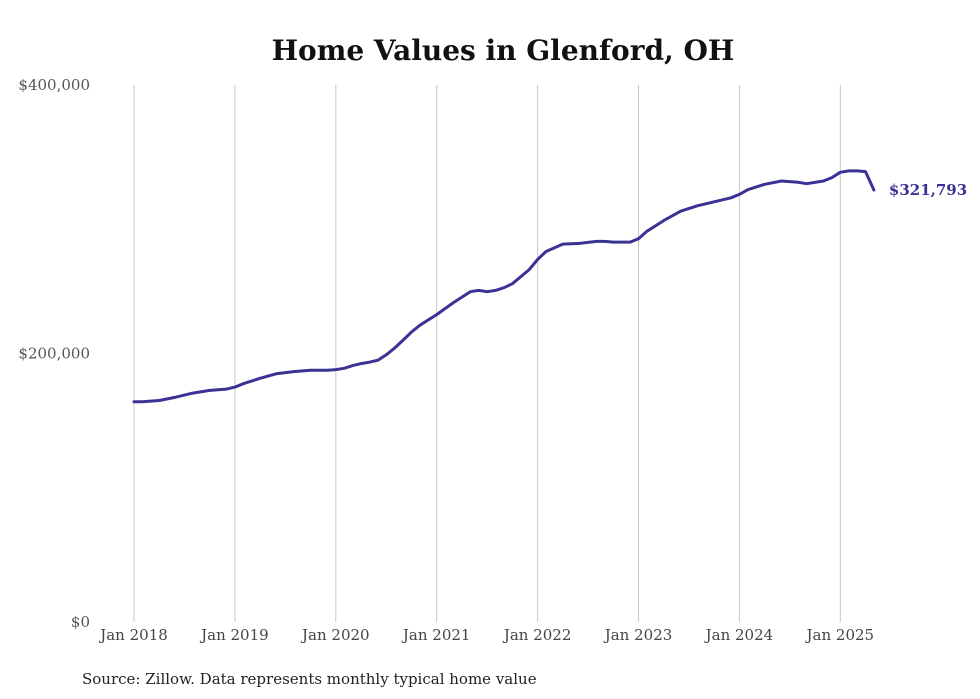  I want to click on y-tick-label: $200,000, so click(54, 354).